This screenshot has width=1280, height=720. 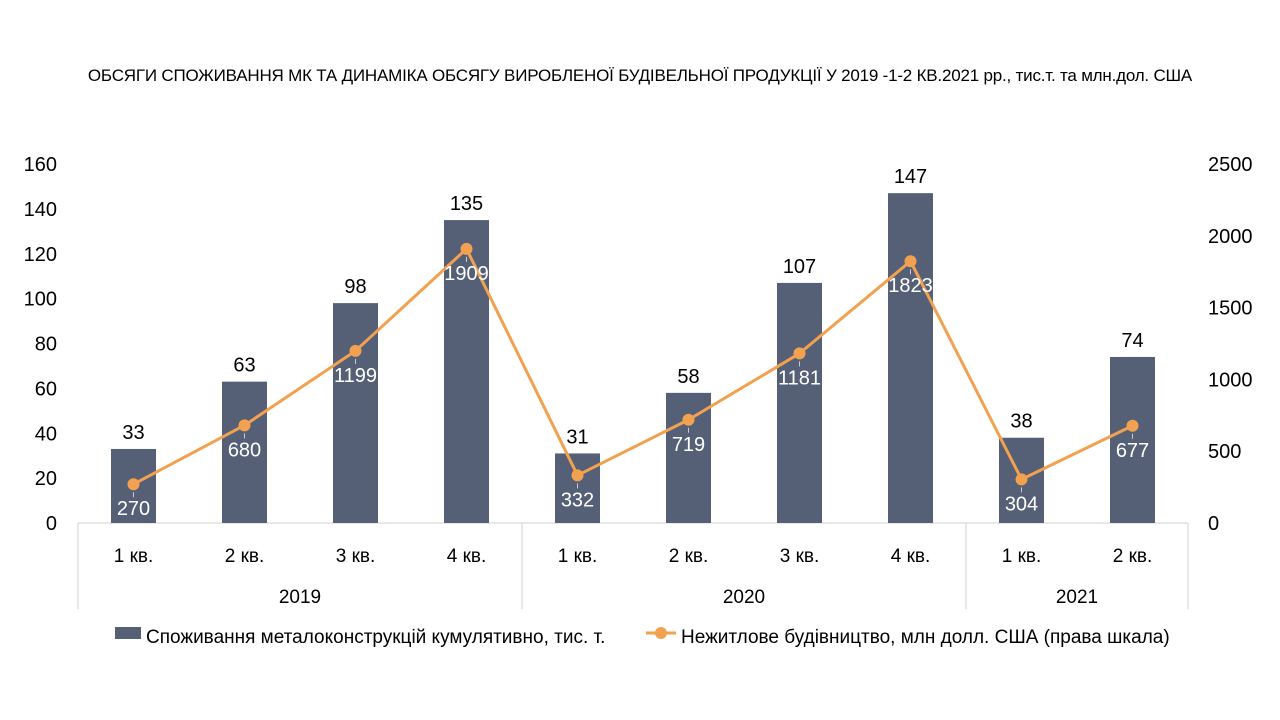 I want to click on group-label: 2020, so click(x=744, y=597).